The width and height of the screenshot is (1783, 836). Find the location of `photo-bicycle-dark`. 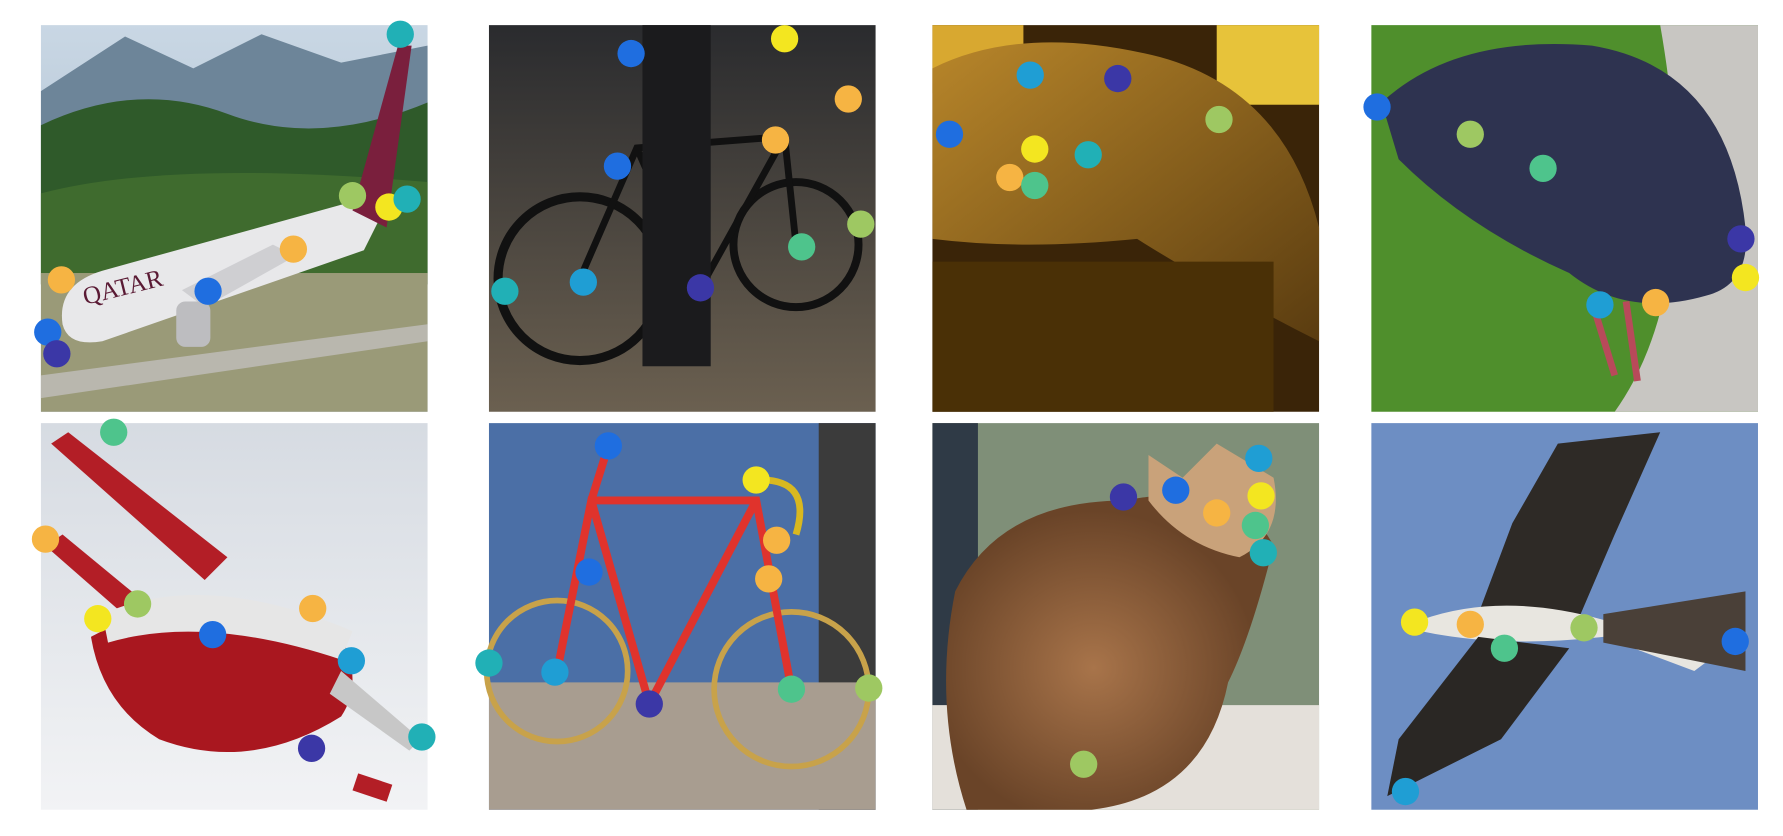

photo-bicycle-dark is located at coordinates (682, 218).